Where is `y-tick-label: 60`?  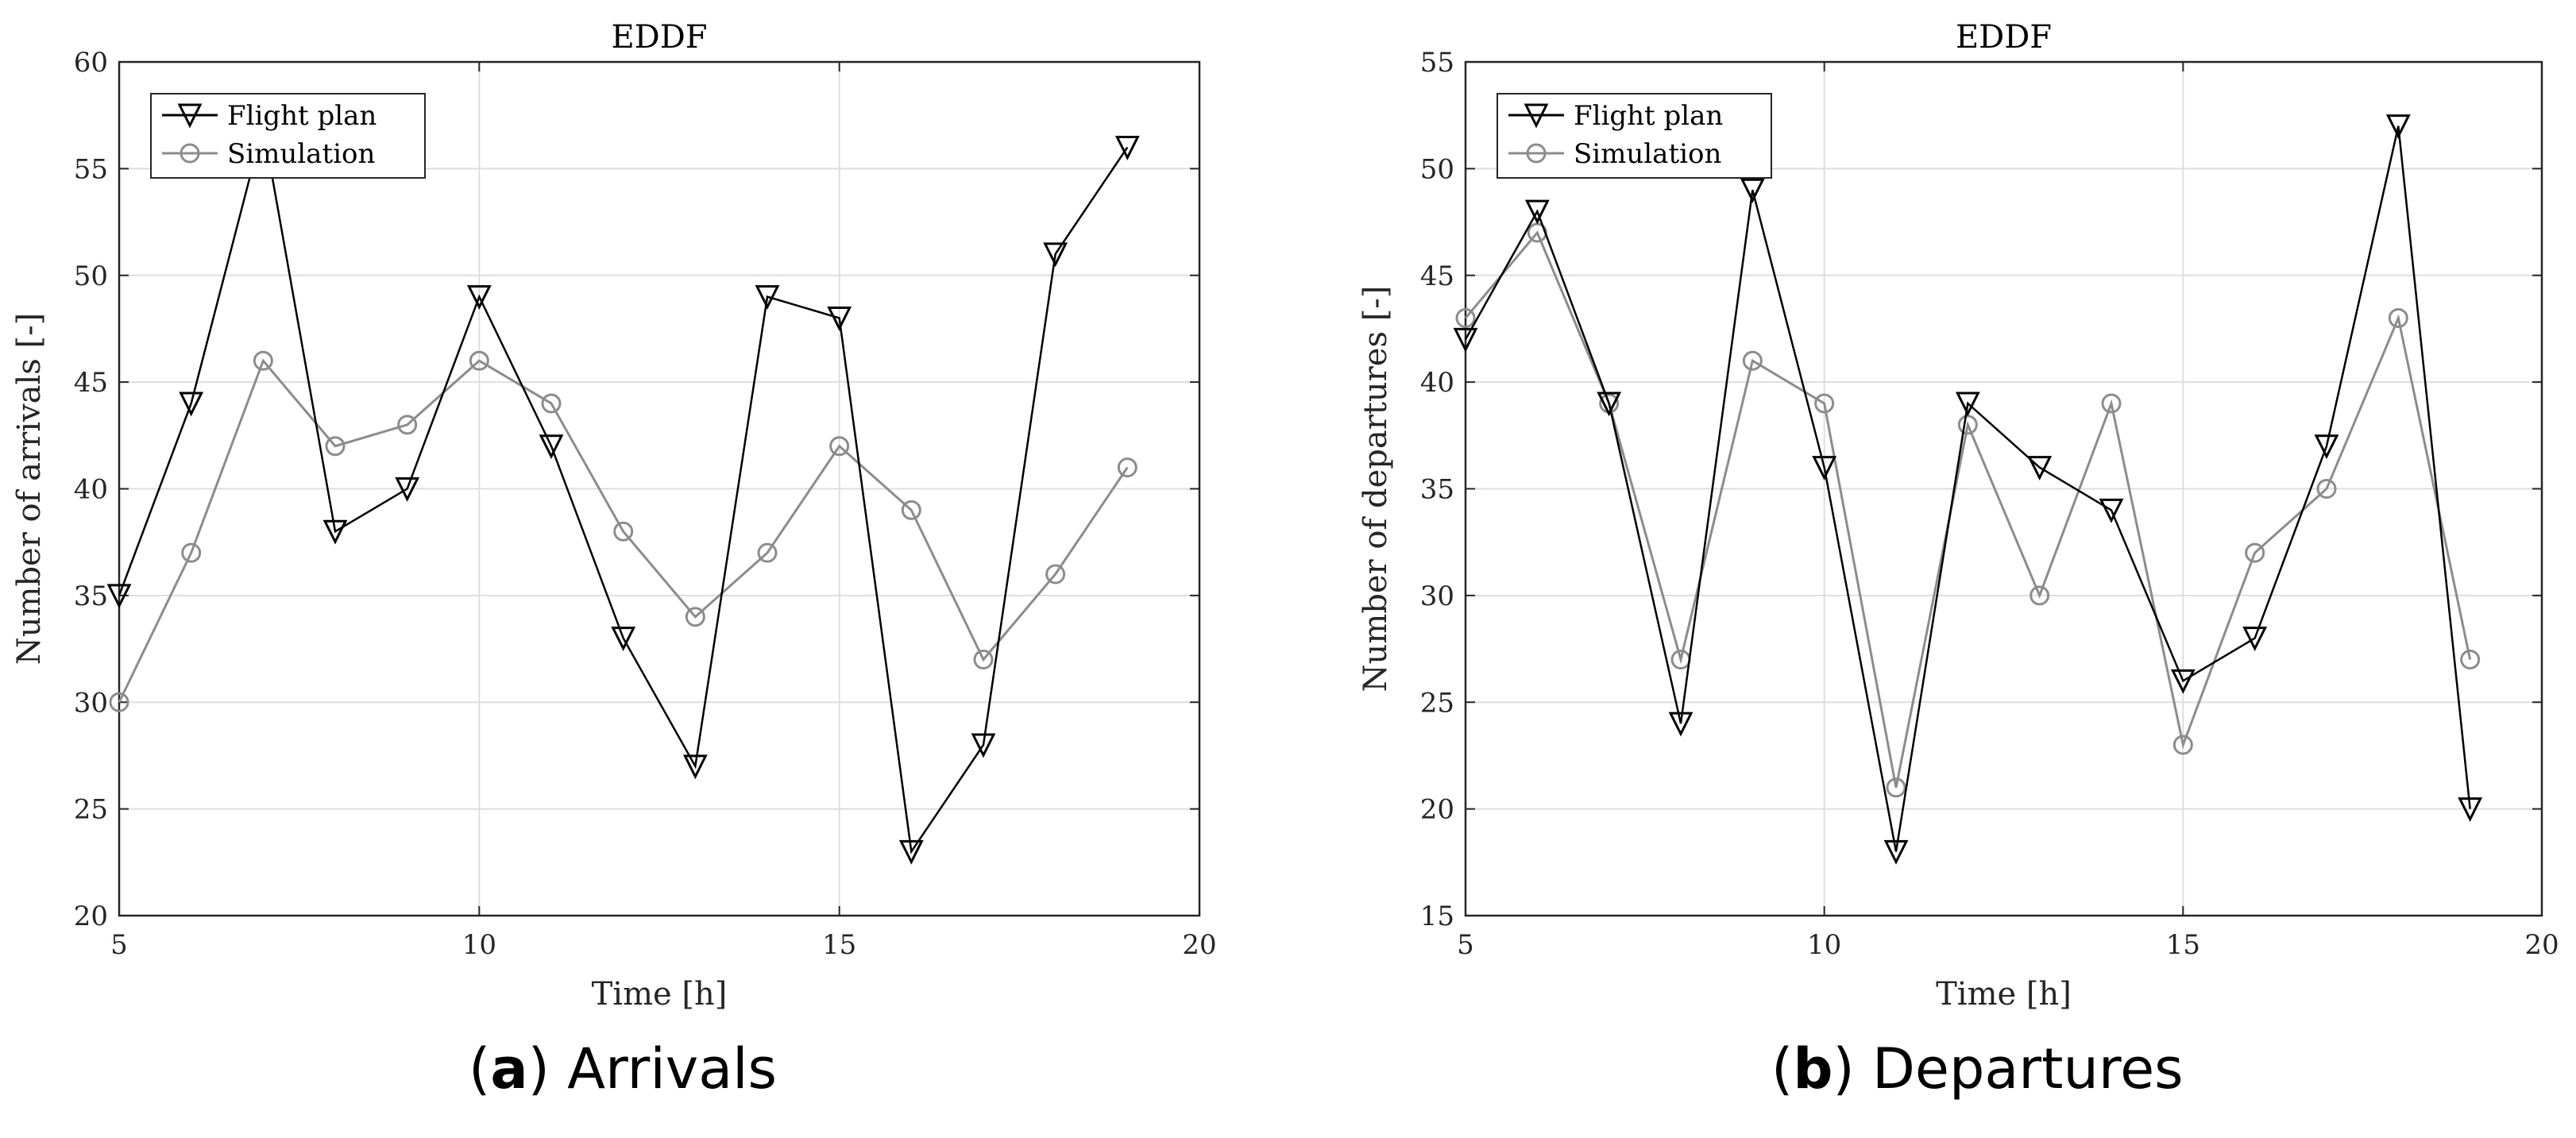
y-tick-label: 60 is located at coordinates (91, 63).